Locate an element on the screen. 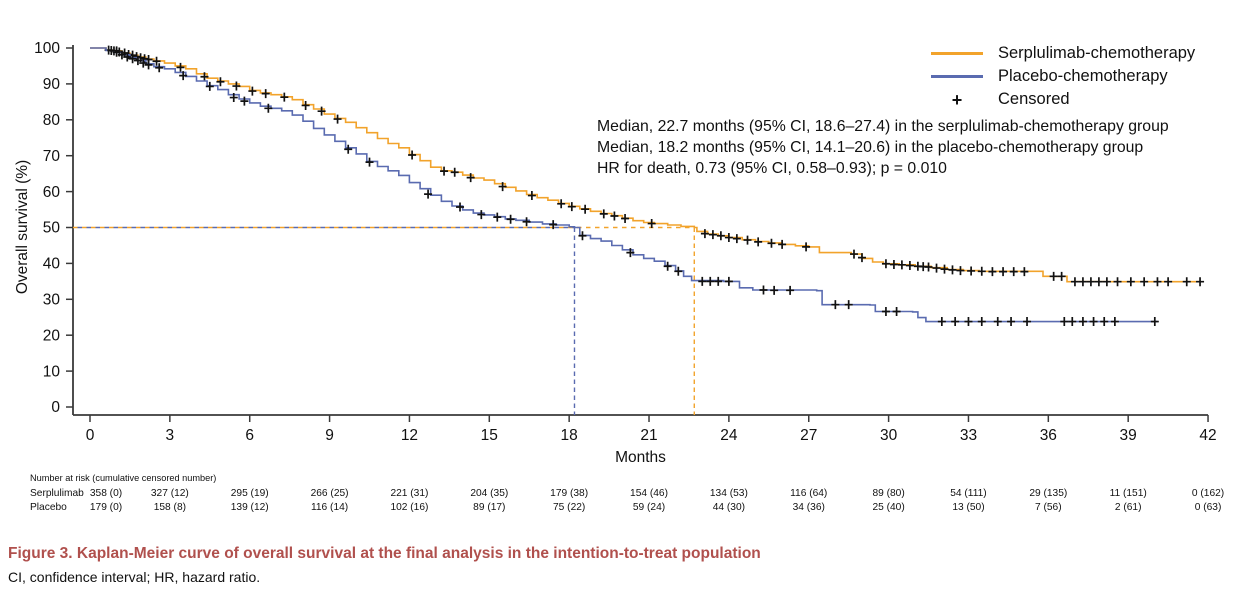 Image resolution: width=1237 pixels, height=598 pixels. x-axis-tick-label: 33 is located at coordinates (968, 435).